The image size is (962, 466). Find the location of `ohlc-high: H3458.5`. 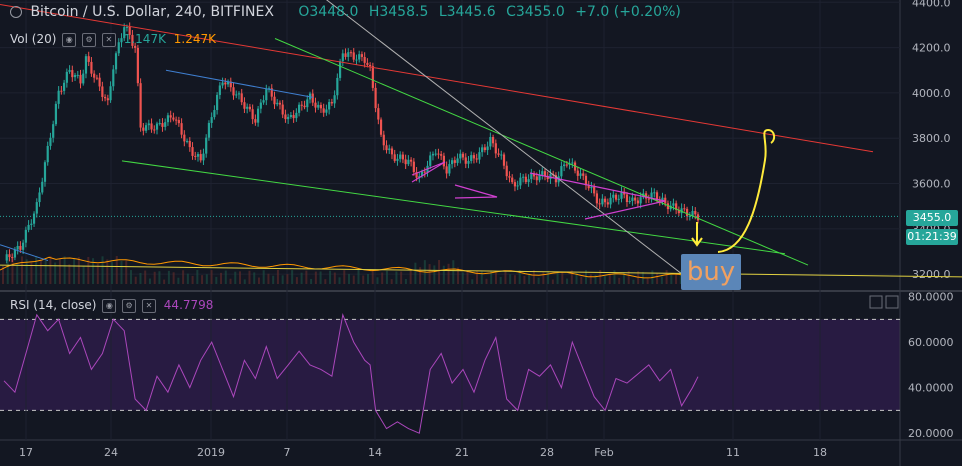

ohlc-high: H3458.5 is located at coordinates (398, 12).